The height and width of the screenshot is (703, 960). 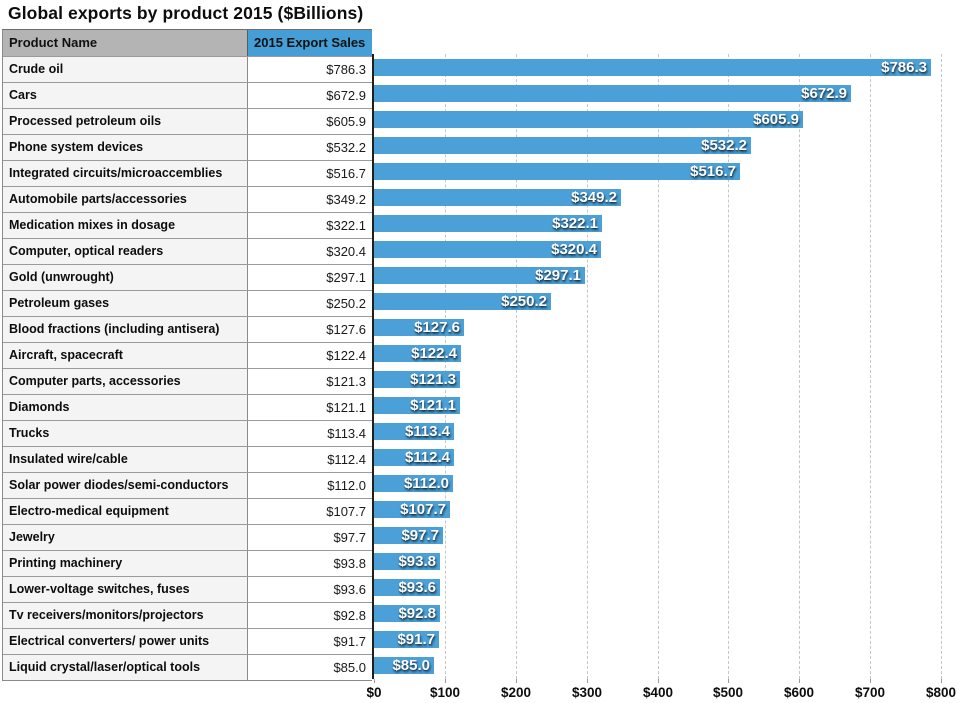 What do you see at coordinates (125, 277) in the screenshot?
I see `product-name-cell: Gold (unwrought)` at bounding box center [125, 277].